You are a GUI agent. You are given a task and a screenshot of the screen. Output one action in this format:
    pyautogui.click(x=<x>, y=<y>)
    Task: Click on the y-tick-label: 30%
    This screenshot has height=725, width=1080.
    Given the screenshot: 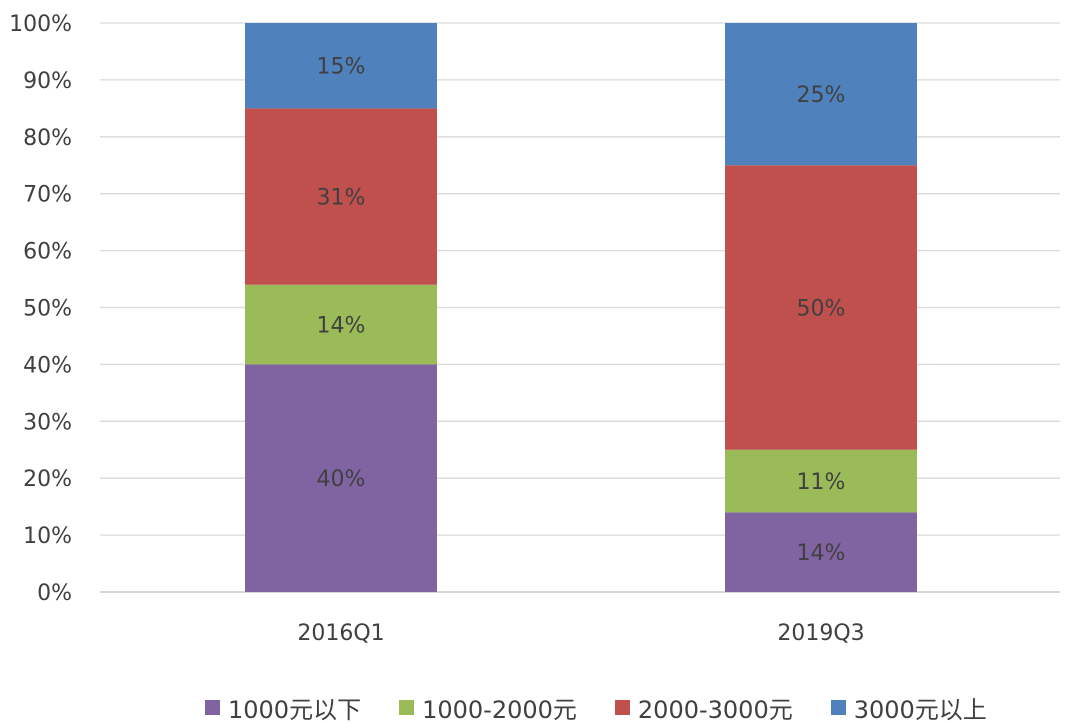 What is the action you would take?
    pyautogui.click(x=47, y=422)
    